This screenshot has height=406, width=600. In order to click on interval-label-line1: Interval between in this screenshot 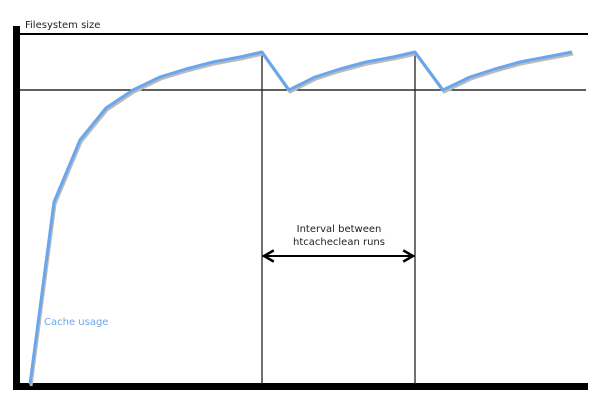, I will do `click(339, 229)`.